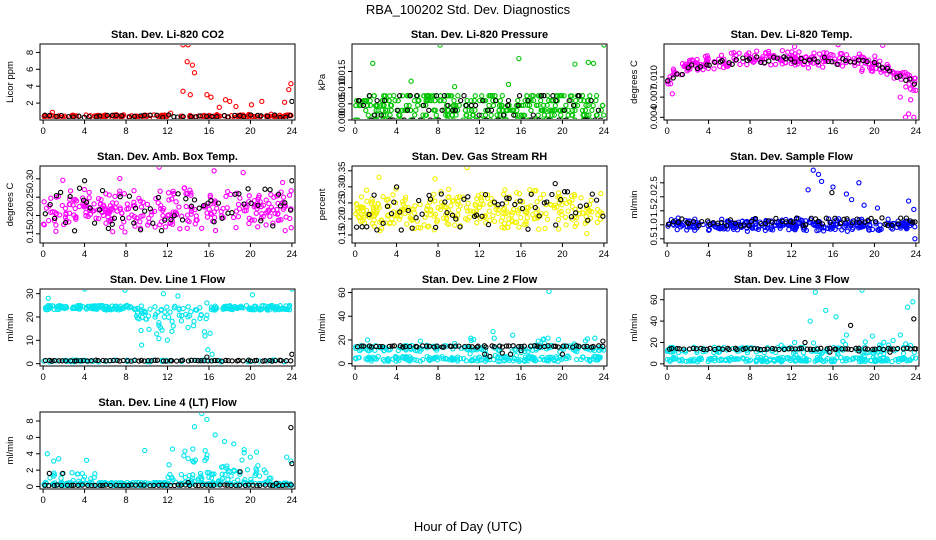 The image size is (936, 540). Describe the element at coordinates (30, 52) in the screenshot. I see `y-tick-label: 8` at that location.